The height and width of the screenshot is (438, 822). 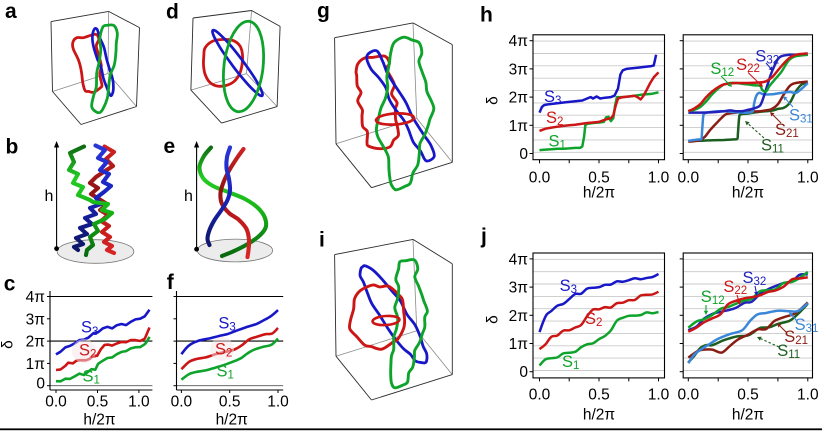 I want to click on svg-text: c, so click(x=10, y=284).